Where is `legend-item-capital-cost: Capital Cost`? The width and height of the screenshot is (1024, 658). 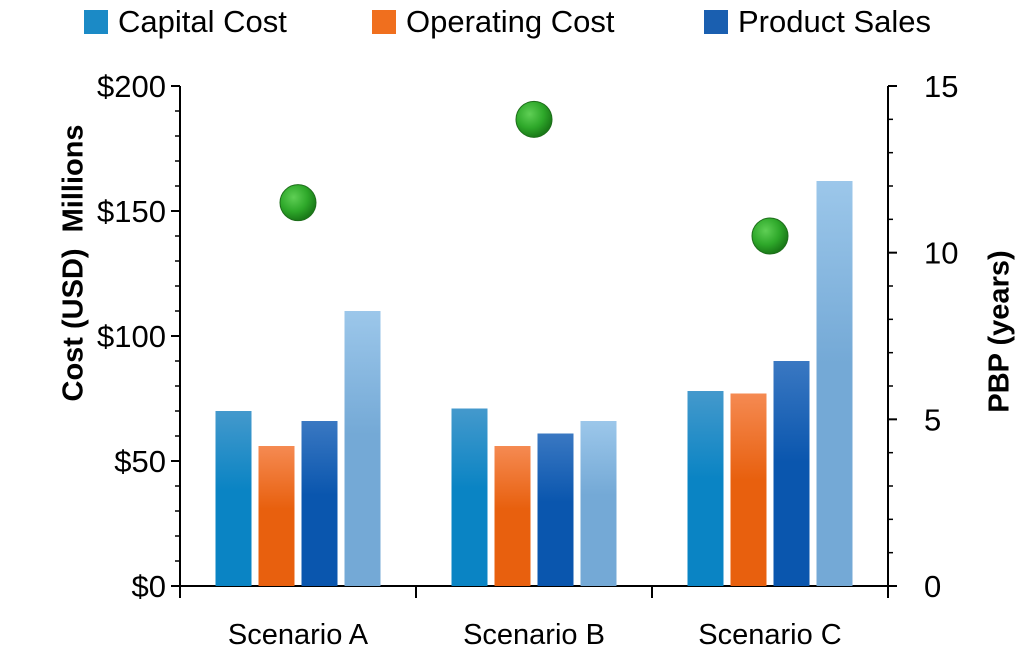 legend-item-capital-cost: Capital Cost is located at coordinates (185, 22).